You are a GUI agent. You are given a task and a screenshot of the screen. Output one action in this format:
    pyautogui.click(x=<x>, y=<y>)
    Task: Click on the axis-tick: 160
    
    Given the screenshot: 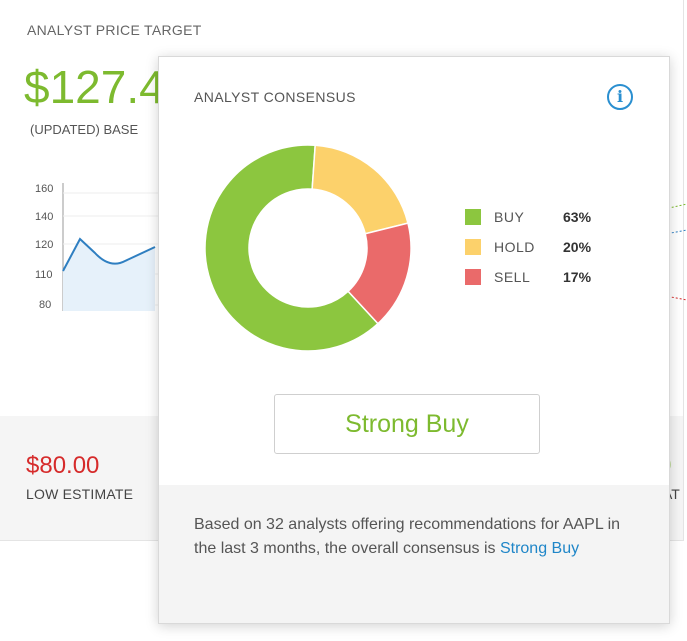 What is the action you would take?
    pyautogui.click(x=44, y=189)
    